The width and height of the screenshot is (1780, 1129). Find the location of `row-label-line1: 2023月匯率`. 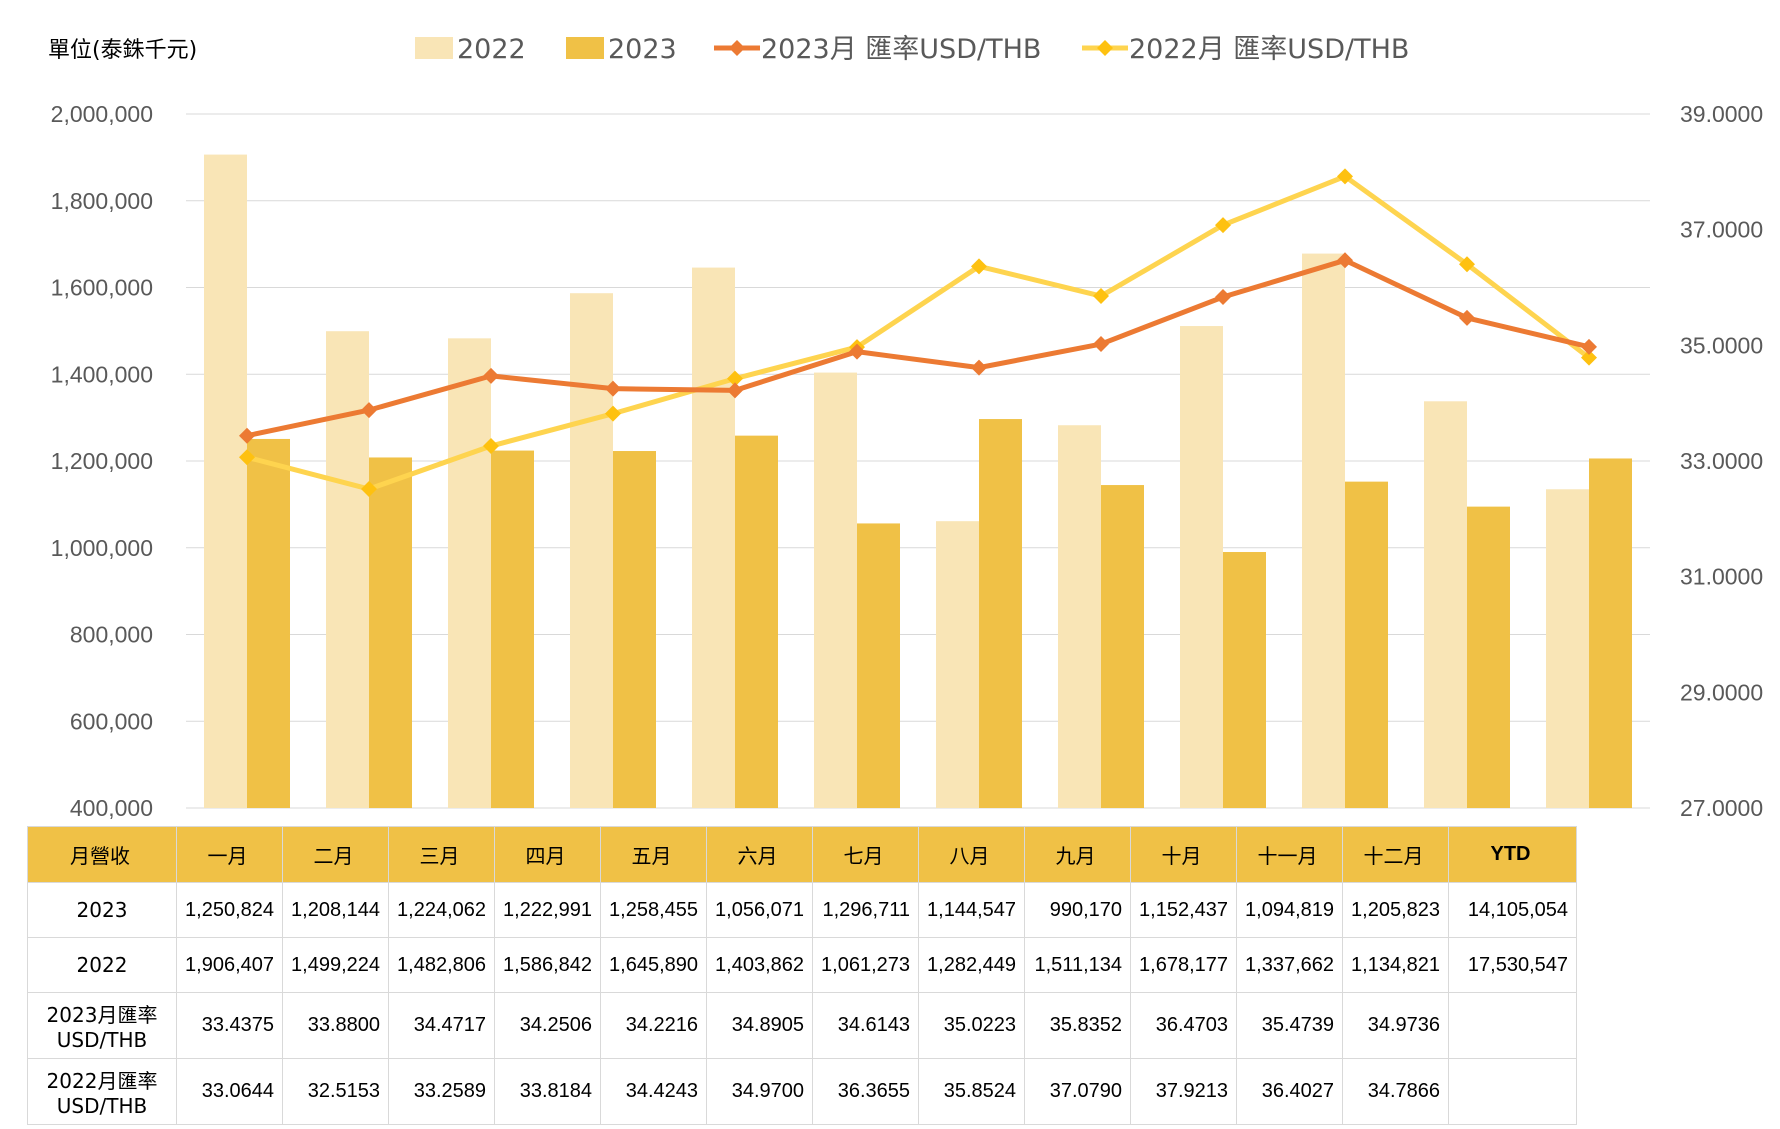

row-label-line1: 2023月匯率 is located at coordinates (102, 1015).